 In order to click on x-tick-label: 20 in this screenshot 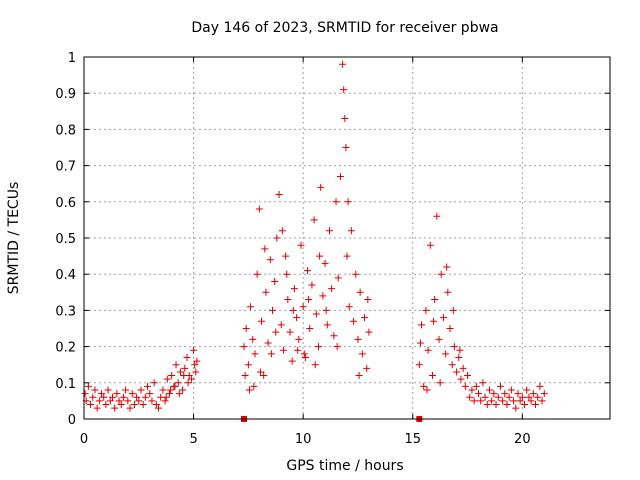, I will do `click(522, 439)`.